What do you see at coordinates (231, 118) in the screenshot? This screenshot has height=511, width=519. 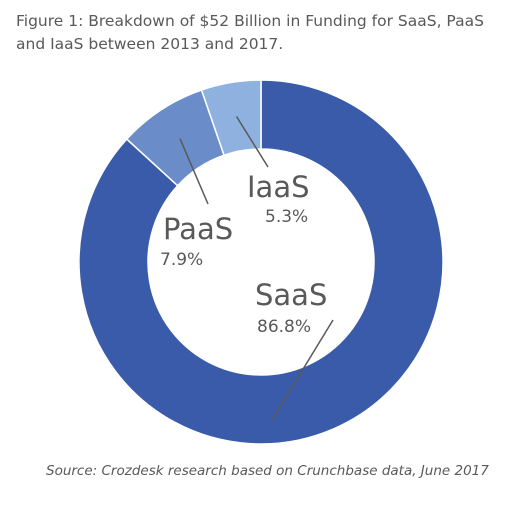 I see `slice-iaas` at bounding box center [231, 118].